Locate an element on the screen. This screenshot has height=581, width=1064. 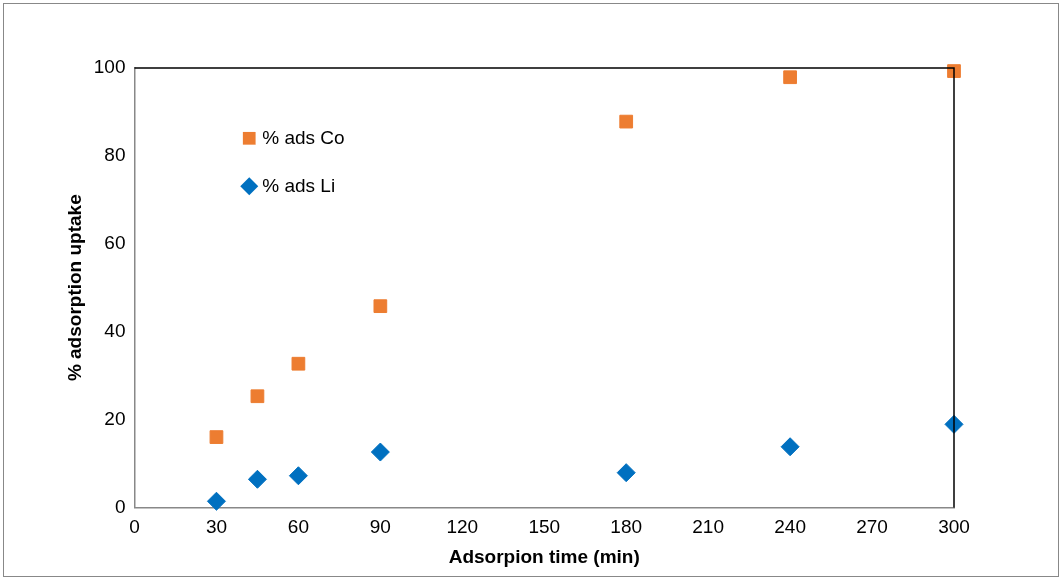
y-axis-title: % adsorption uptake is located at coordinates (74, 288).